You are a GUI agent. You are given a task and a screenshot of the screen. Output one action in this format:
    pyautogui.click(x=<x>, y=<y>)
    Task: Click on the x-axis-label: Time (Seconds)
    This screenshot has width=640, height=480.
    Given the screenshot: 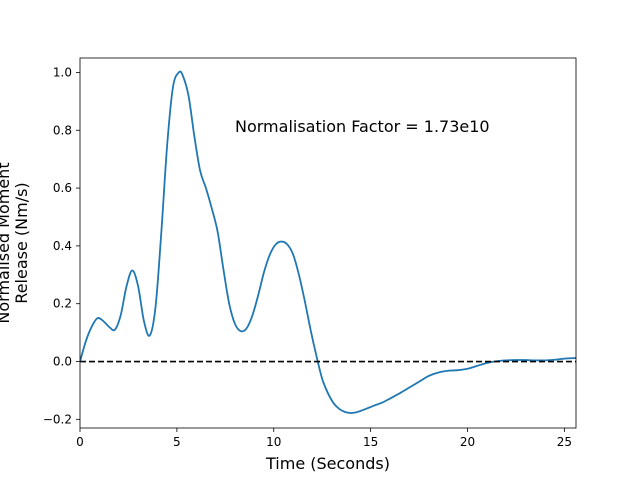 What is the action you would take?
    pyautogui.click(x=327, y=463)
    